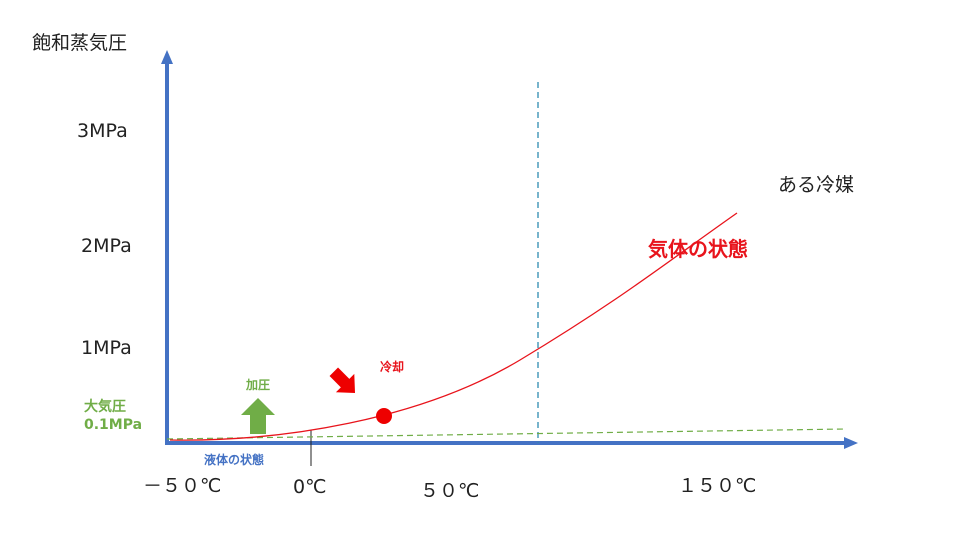 The width and height of the screenshot is (970, 543). What do you see at coordinates (258, 416) in the screenshot?
I see `arrow-up-icon` at bounding box center [258, 416].